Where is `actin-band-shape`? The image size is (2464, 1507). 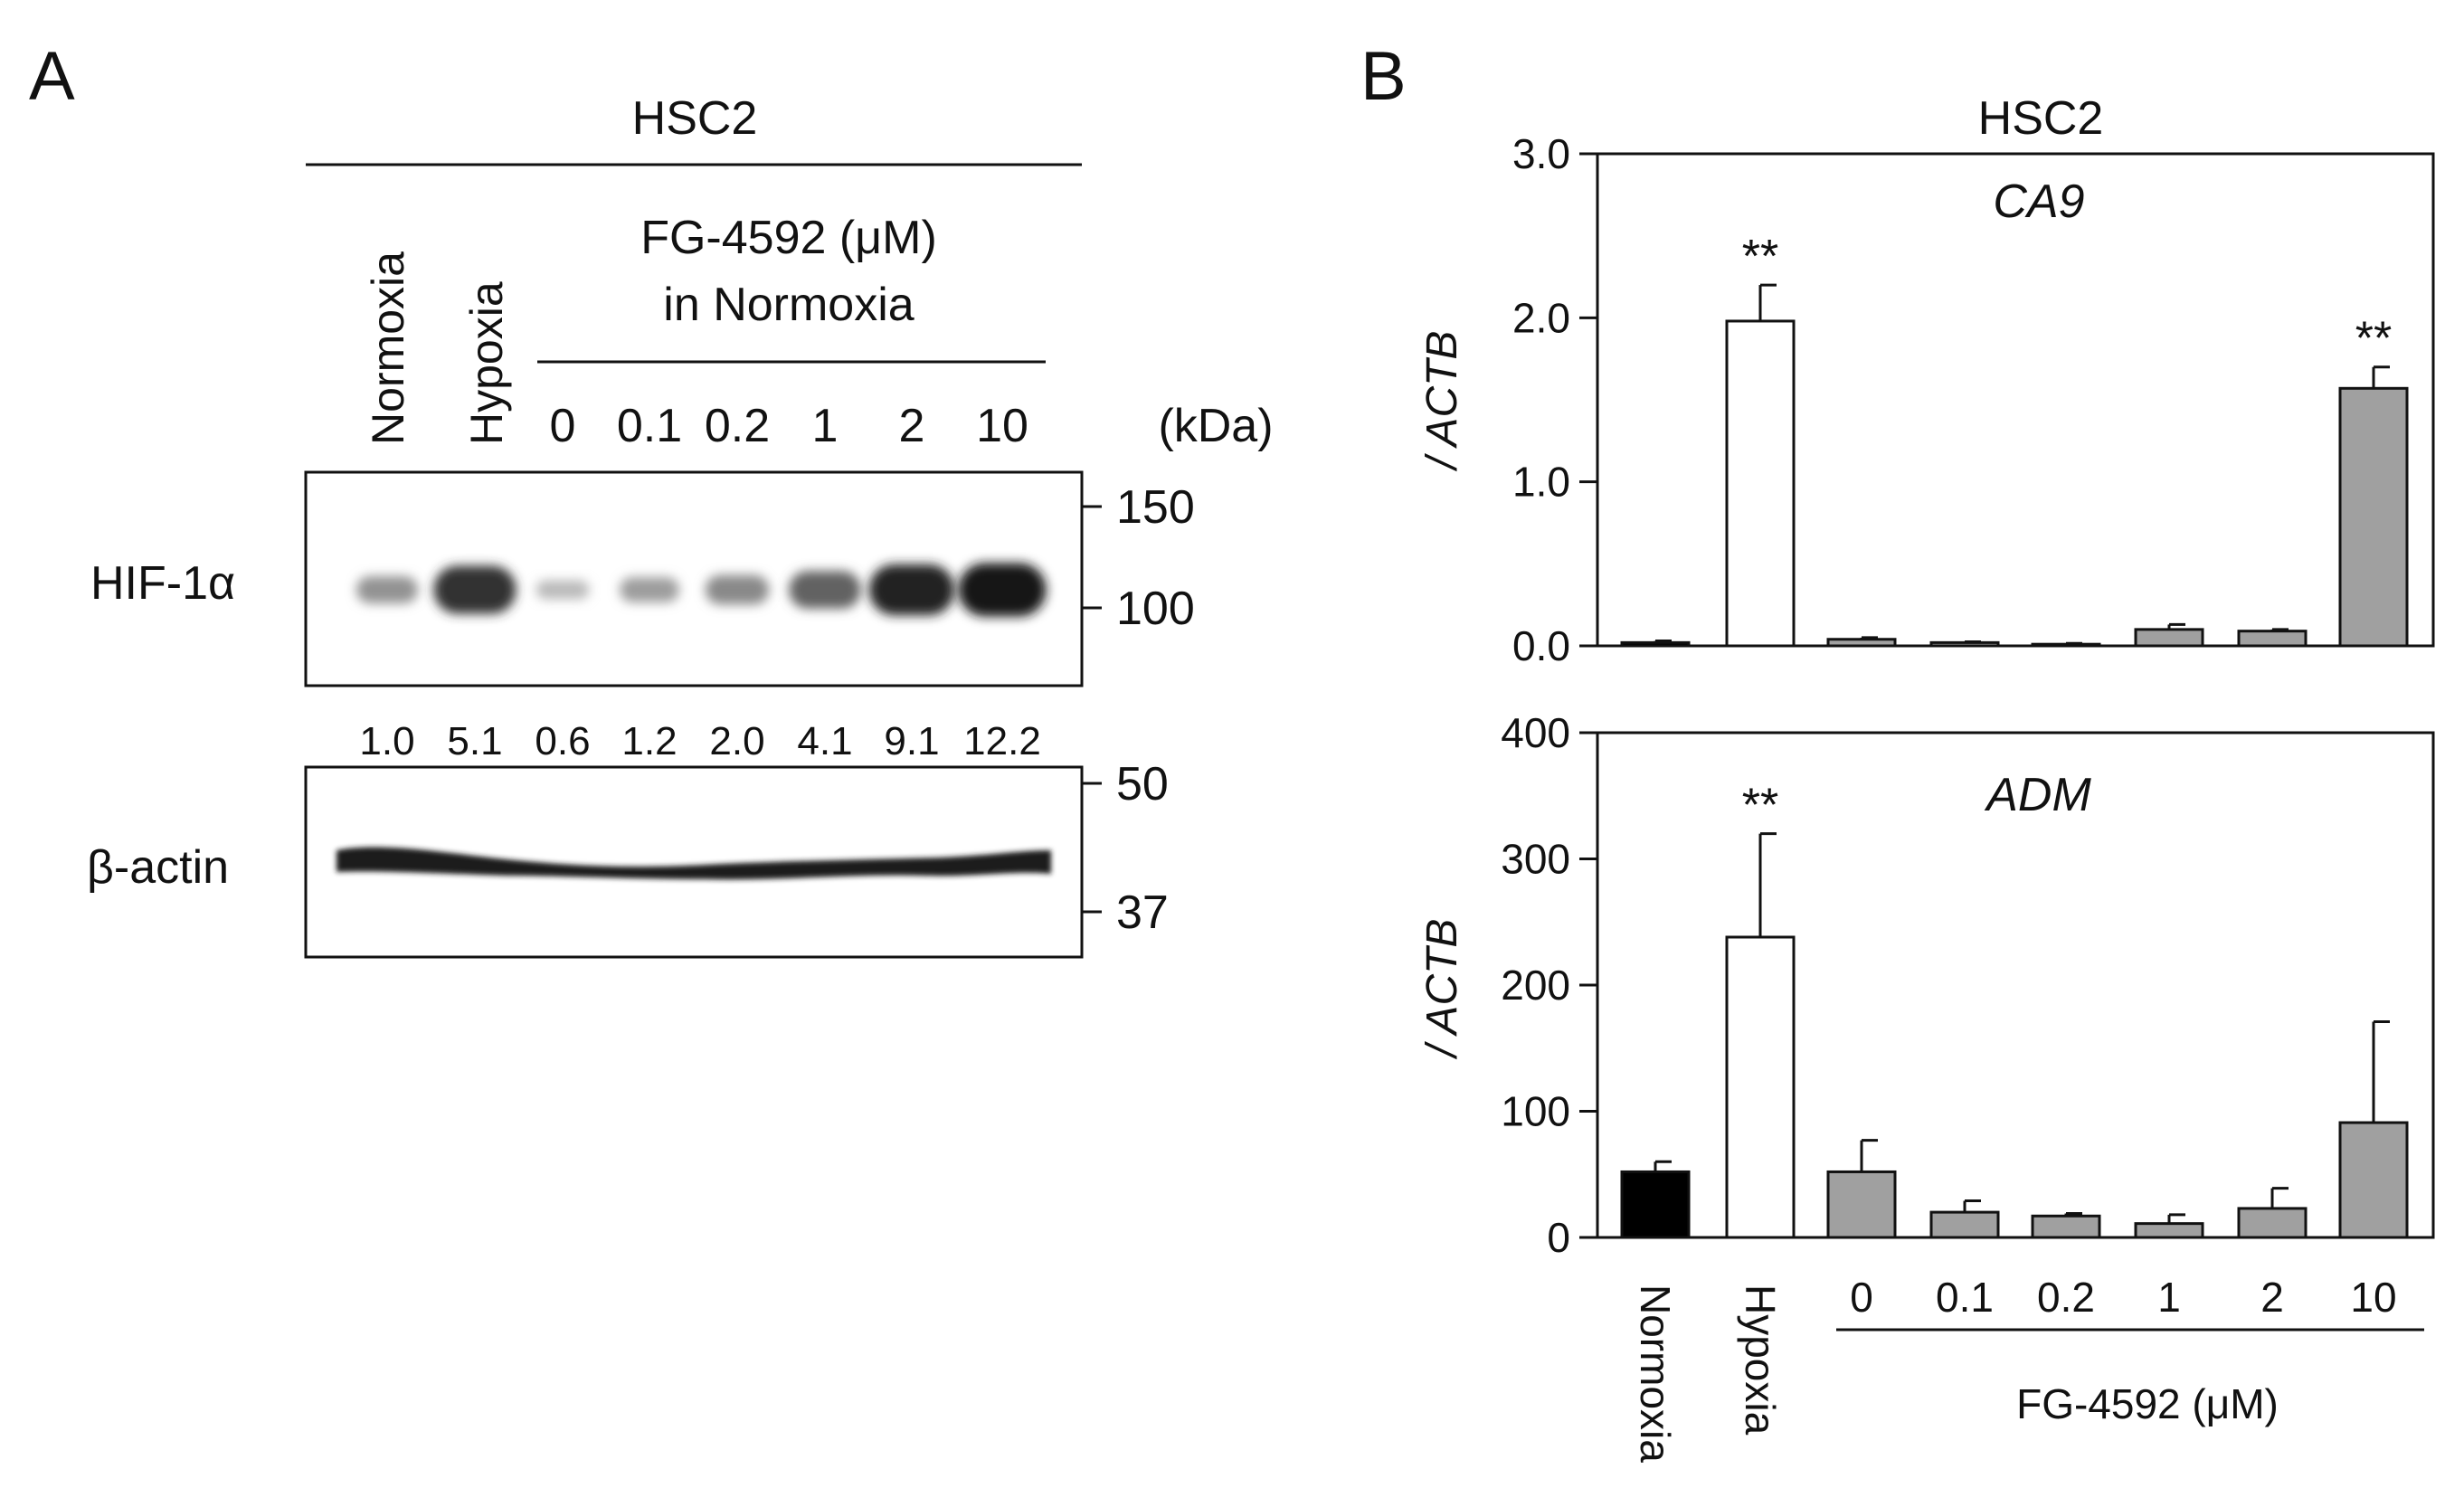 actin-band-shape is located at coordinates (694, 863).